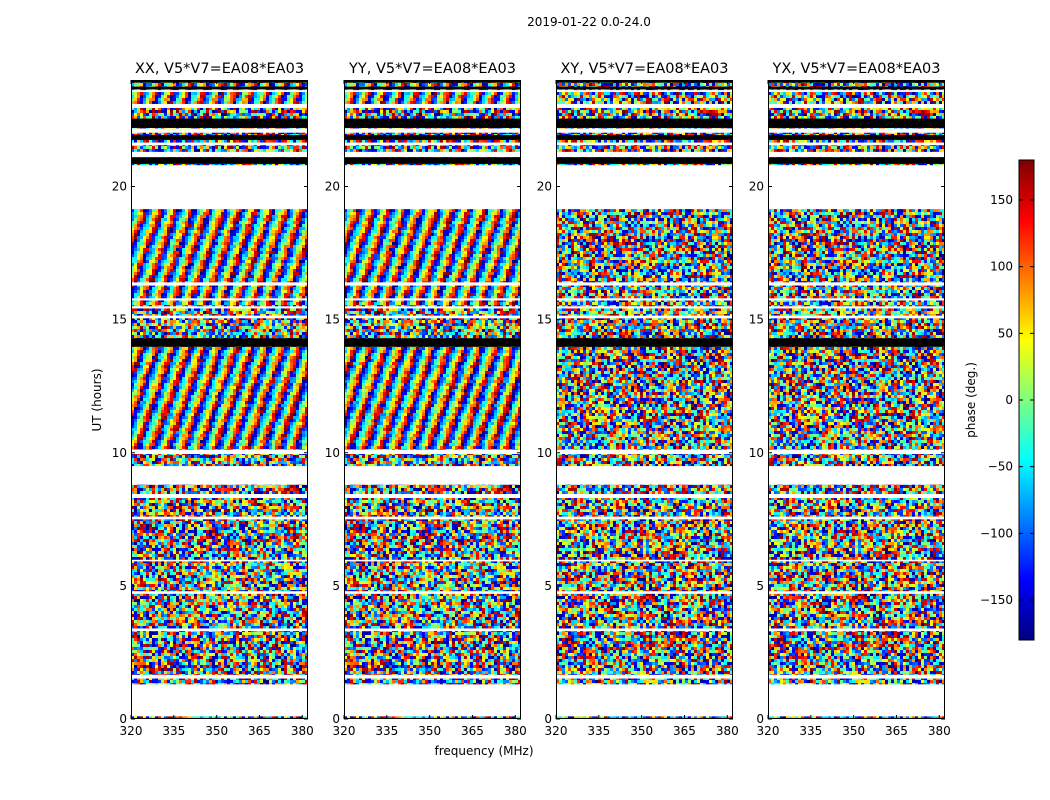 Image resolution: width=1050 pixels, height=800 pixels. What do you see at coordinates (971, 400) in the screenshot?
I see `colorbar-label: phase (deg.)` at bounding box center [971, 400].